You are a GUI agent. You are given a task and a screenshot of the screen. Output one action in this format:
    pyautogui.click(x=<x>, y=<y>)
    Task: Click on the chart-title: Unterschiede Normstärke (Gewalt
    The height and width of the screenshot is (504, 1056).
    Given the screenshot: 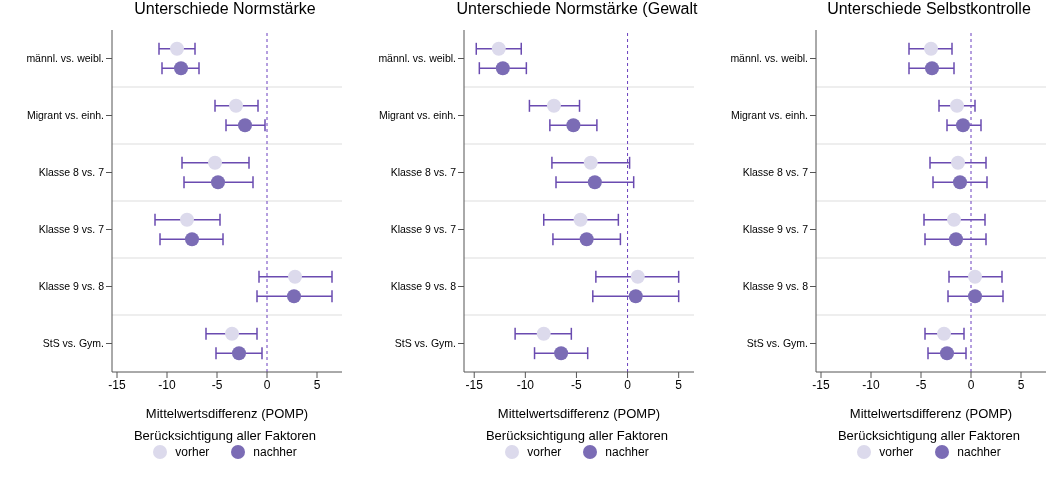 What is the action you would take?
    pyautogui.click(x=577, y=9)
    